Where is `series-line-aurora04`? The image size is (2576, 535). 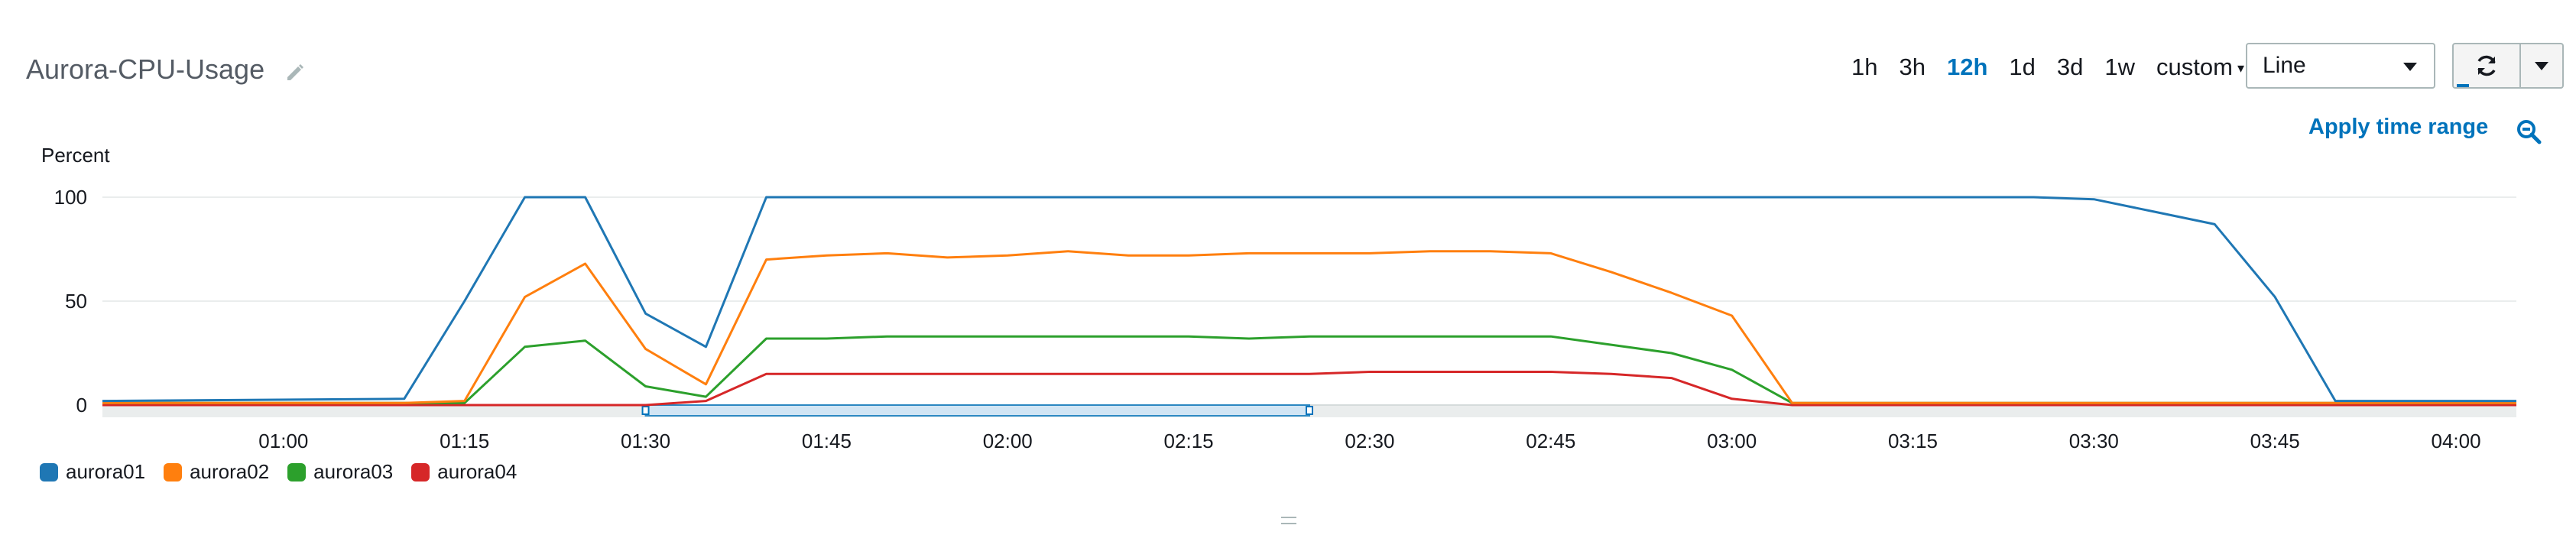
series-line-aurora04 is located at coordinates (1309, 389).